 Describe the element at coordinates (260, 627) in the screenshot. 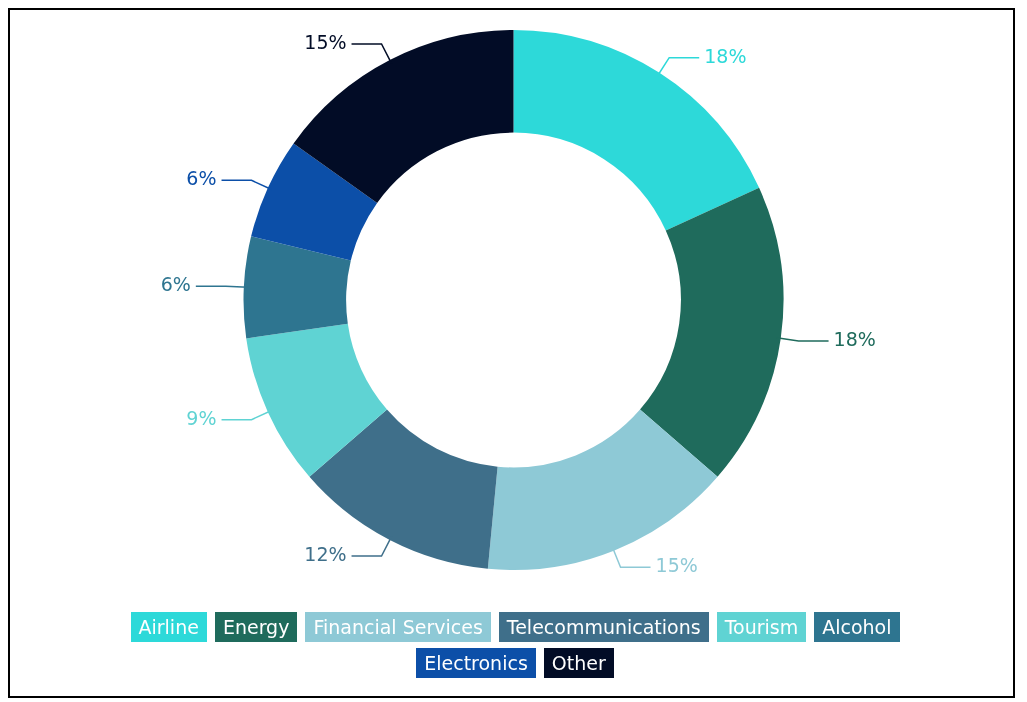

I see `legend-label: Energy` at that location.